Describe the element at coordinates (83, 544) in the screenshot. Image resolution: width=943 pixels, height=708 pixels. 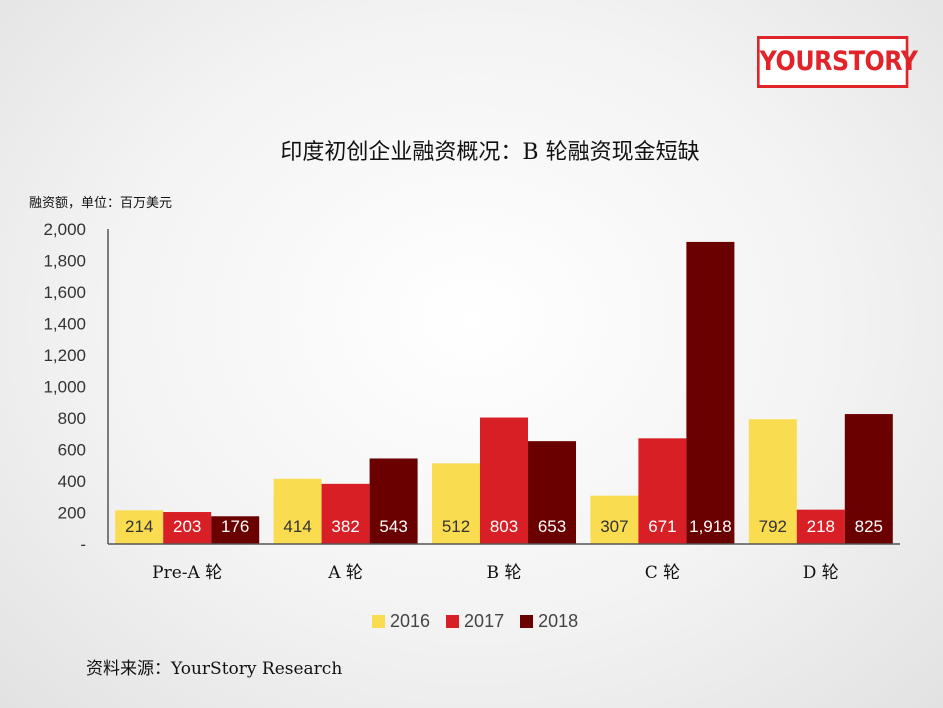
I see `y-tick-label: -` at that location.